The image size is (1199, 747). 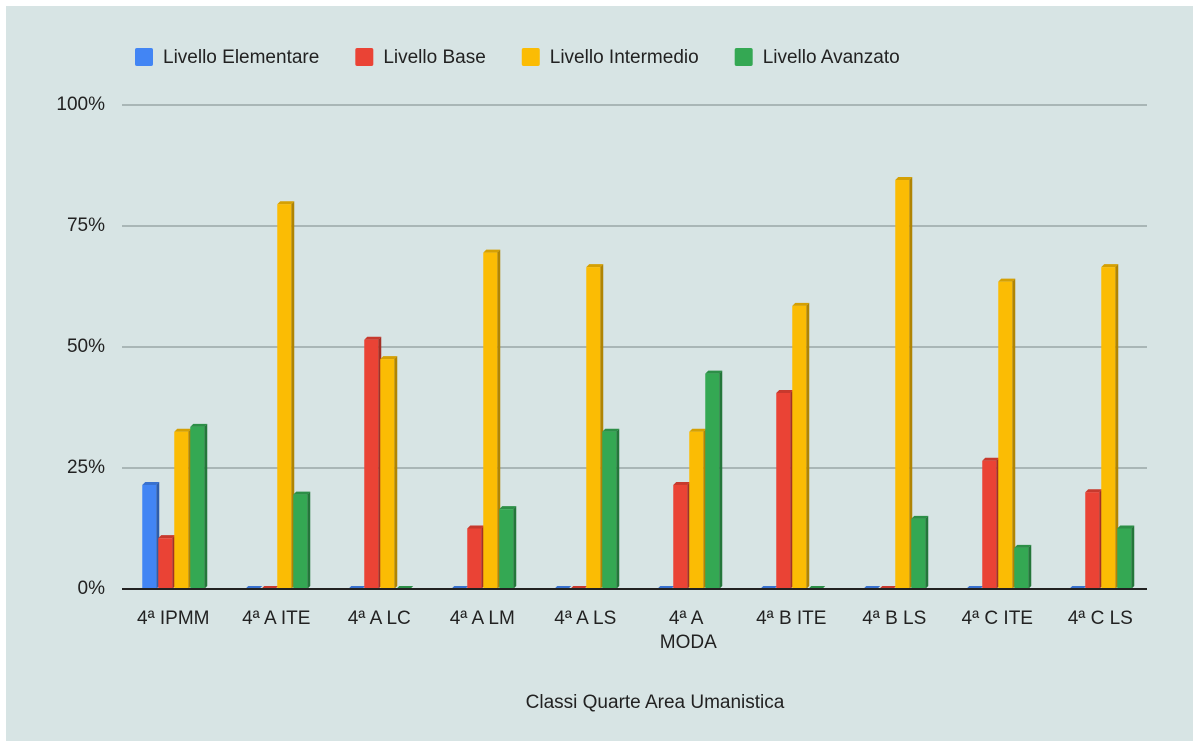 I want to click on x-tick-label: 4ª A ITE, so click(x=276, y=618).